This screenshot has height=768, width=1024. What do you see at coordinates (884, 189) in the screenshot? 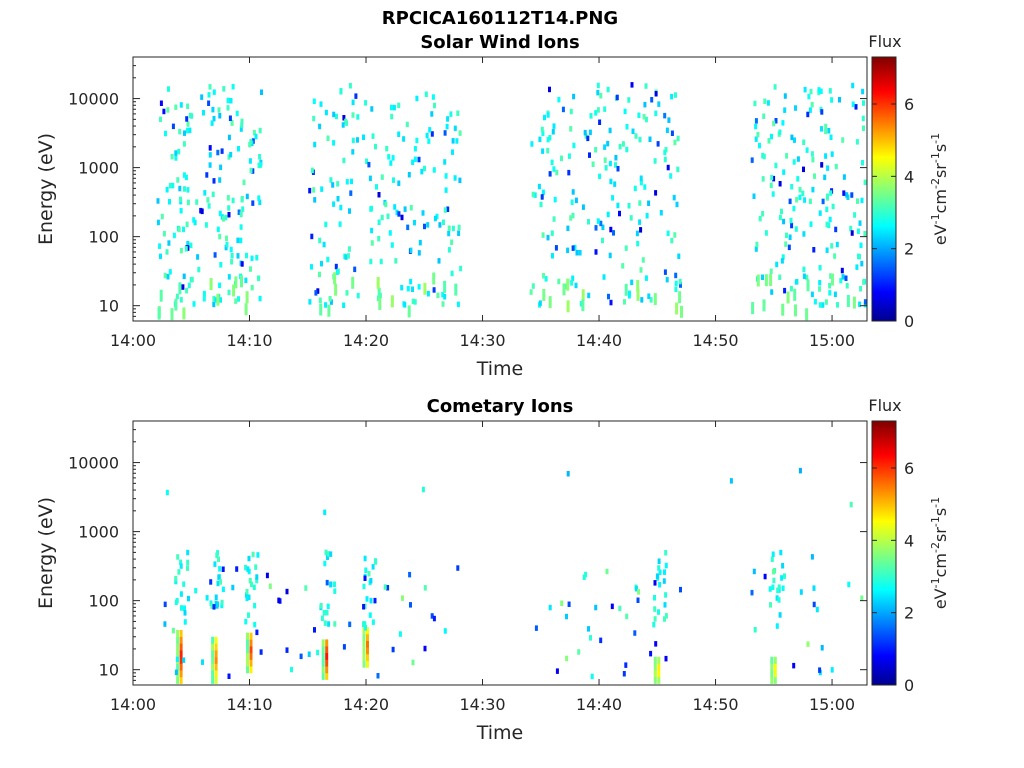
I see `colorbar-gradient` at bounding box center [884, 189].